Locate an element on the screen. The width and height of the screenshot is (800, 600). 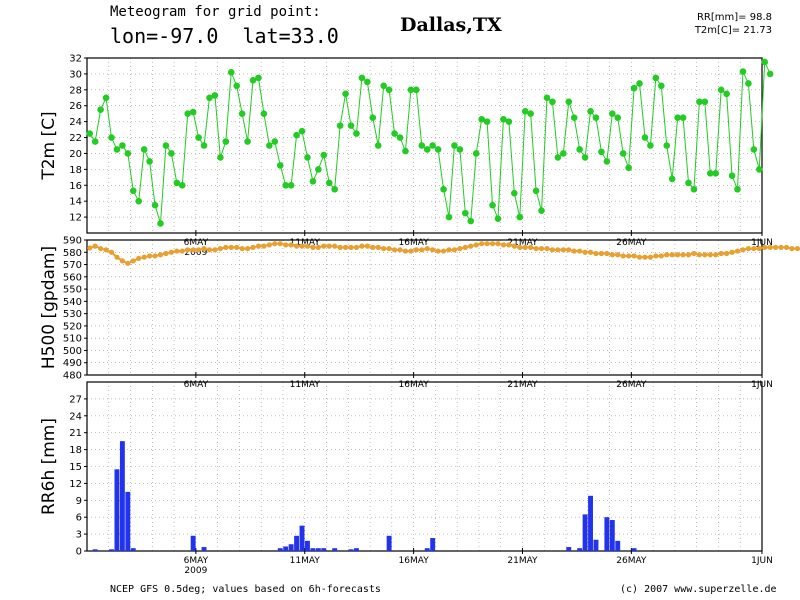
y-tick-label: 15 is located at coordinates (75, 467).